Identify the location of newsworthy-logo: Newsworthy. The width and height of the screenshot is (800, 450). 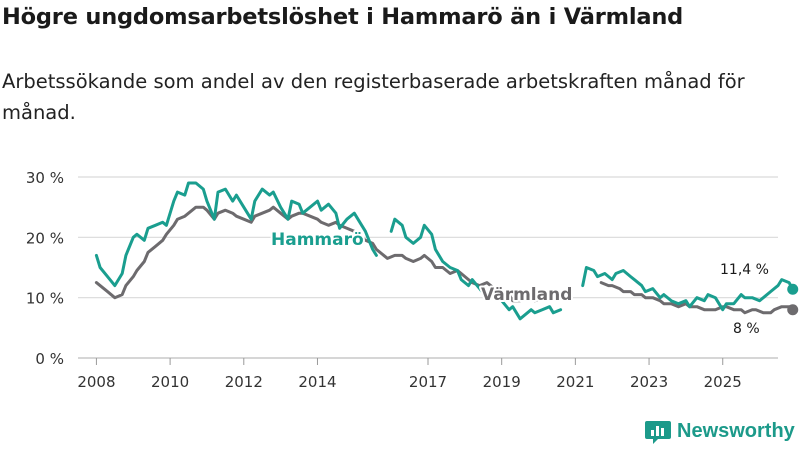
(720, 431).